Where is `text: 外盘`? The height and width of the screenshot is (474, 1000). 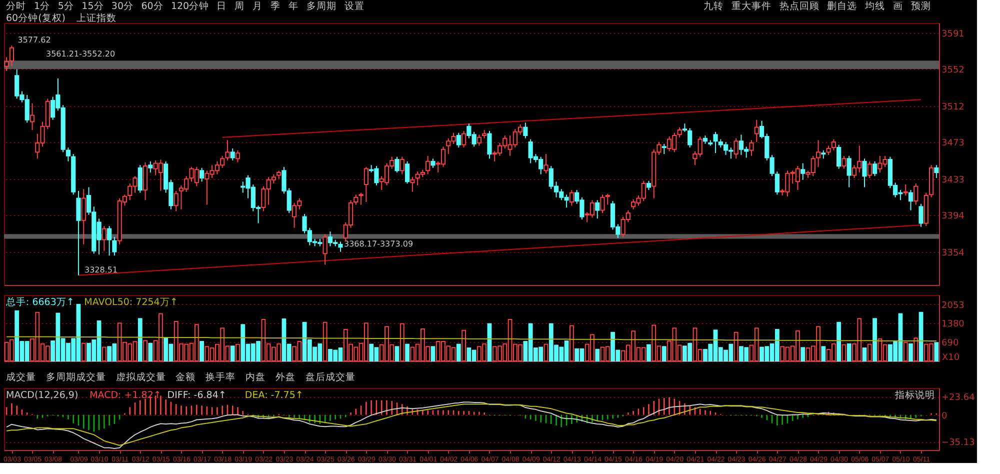 text: 外盘 is located at coordinates (285, 377).